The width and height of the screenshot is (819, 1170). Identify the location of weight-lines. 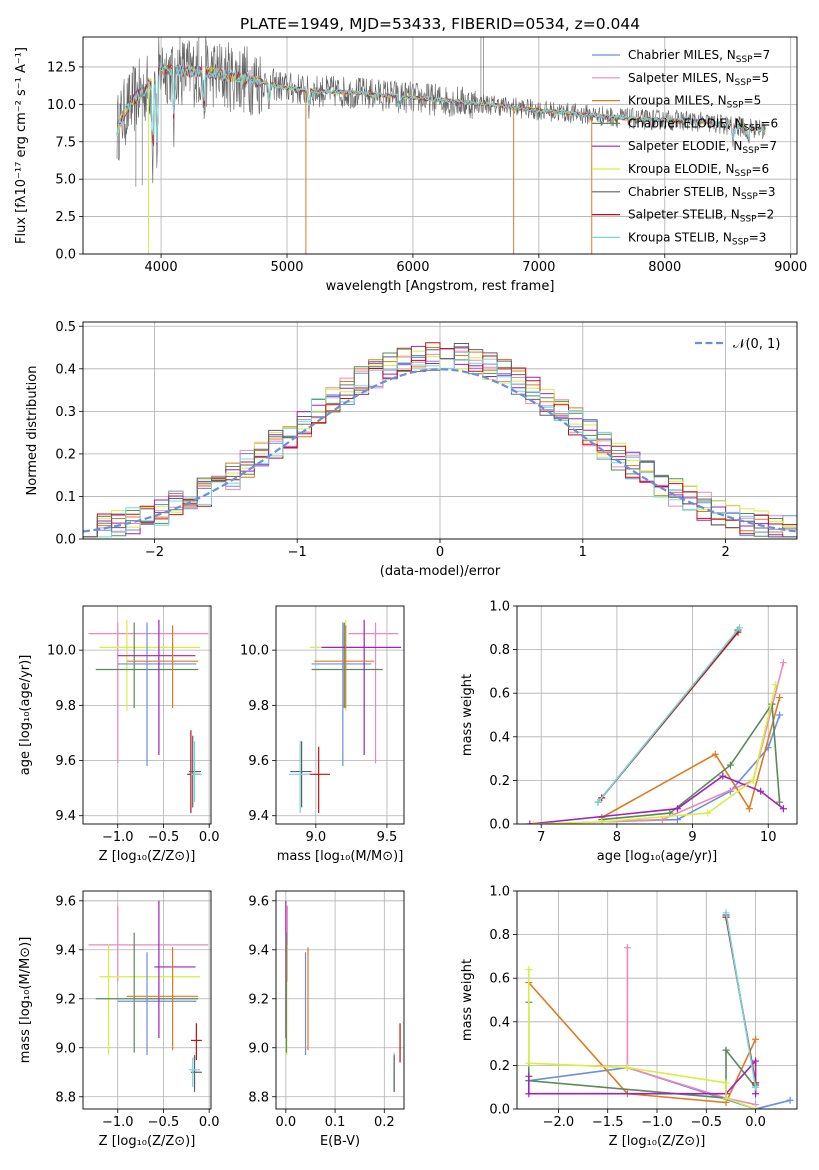
(659, 1009).